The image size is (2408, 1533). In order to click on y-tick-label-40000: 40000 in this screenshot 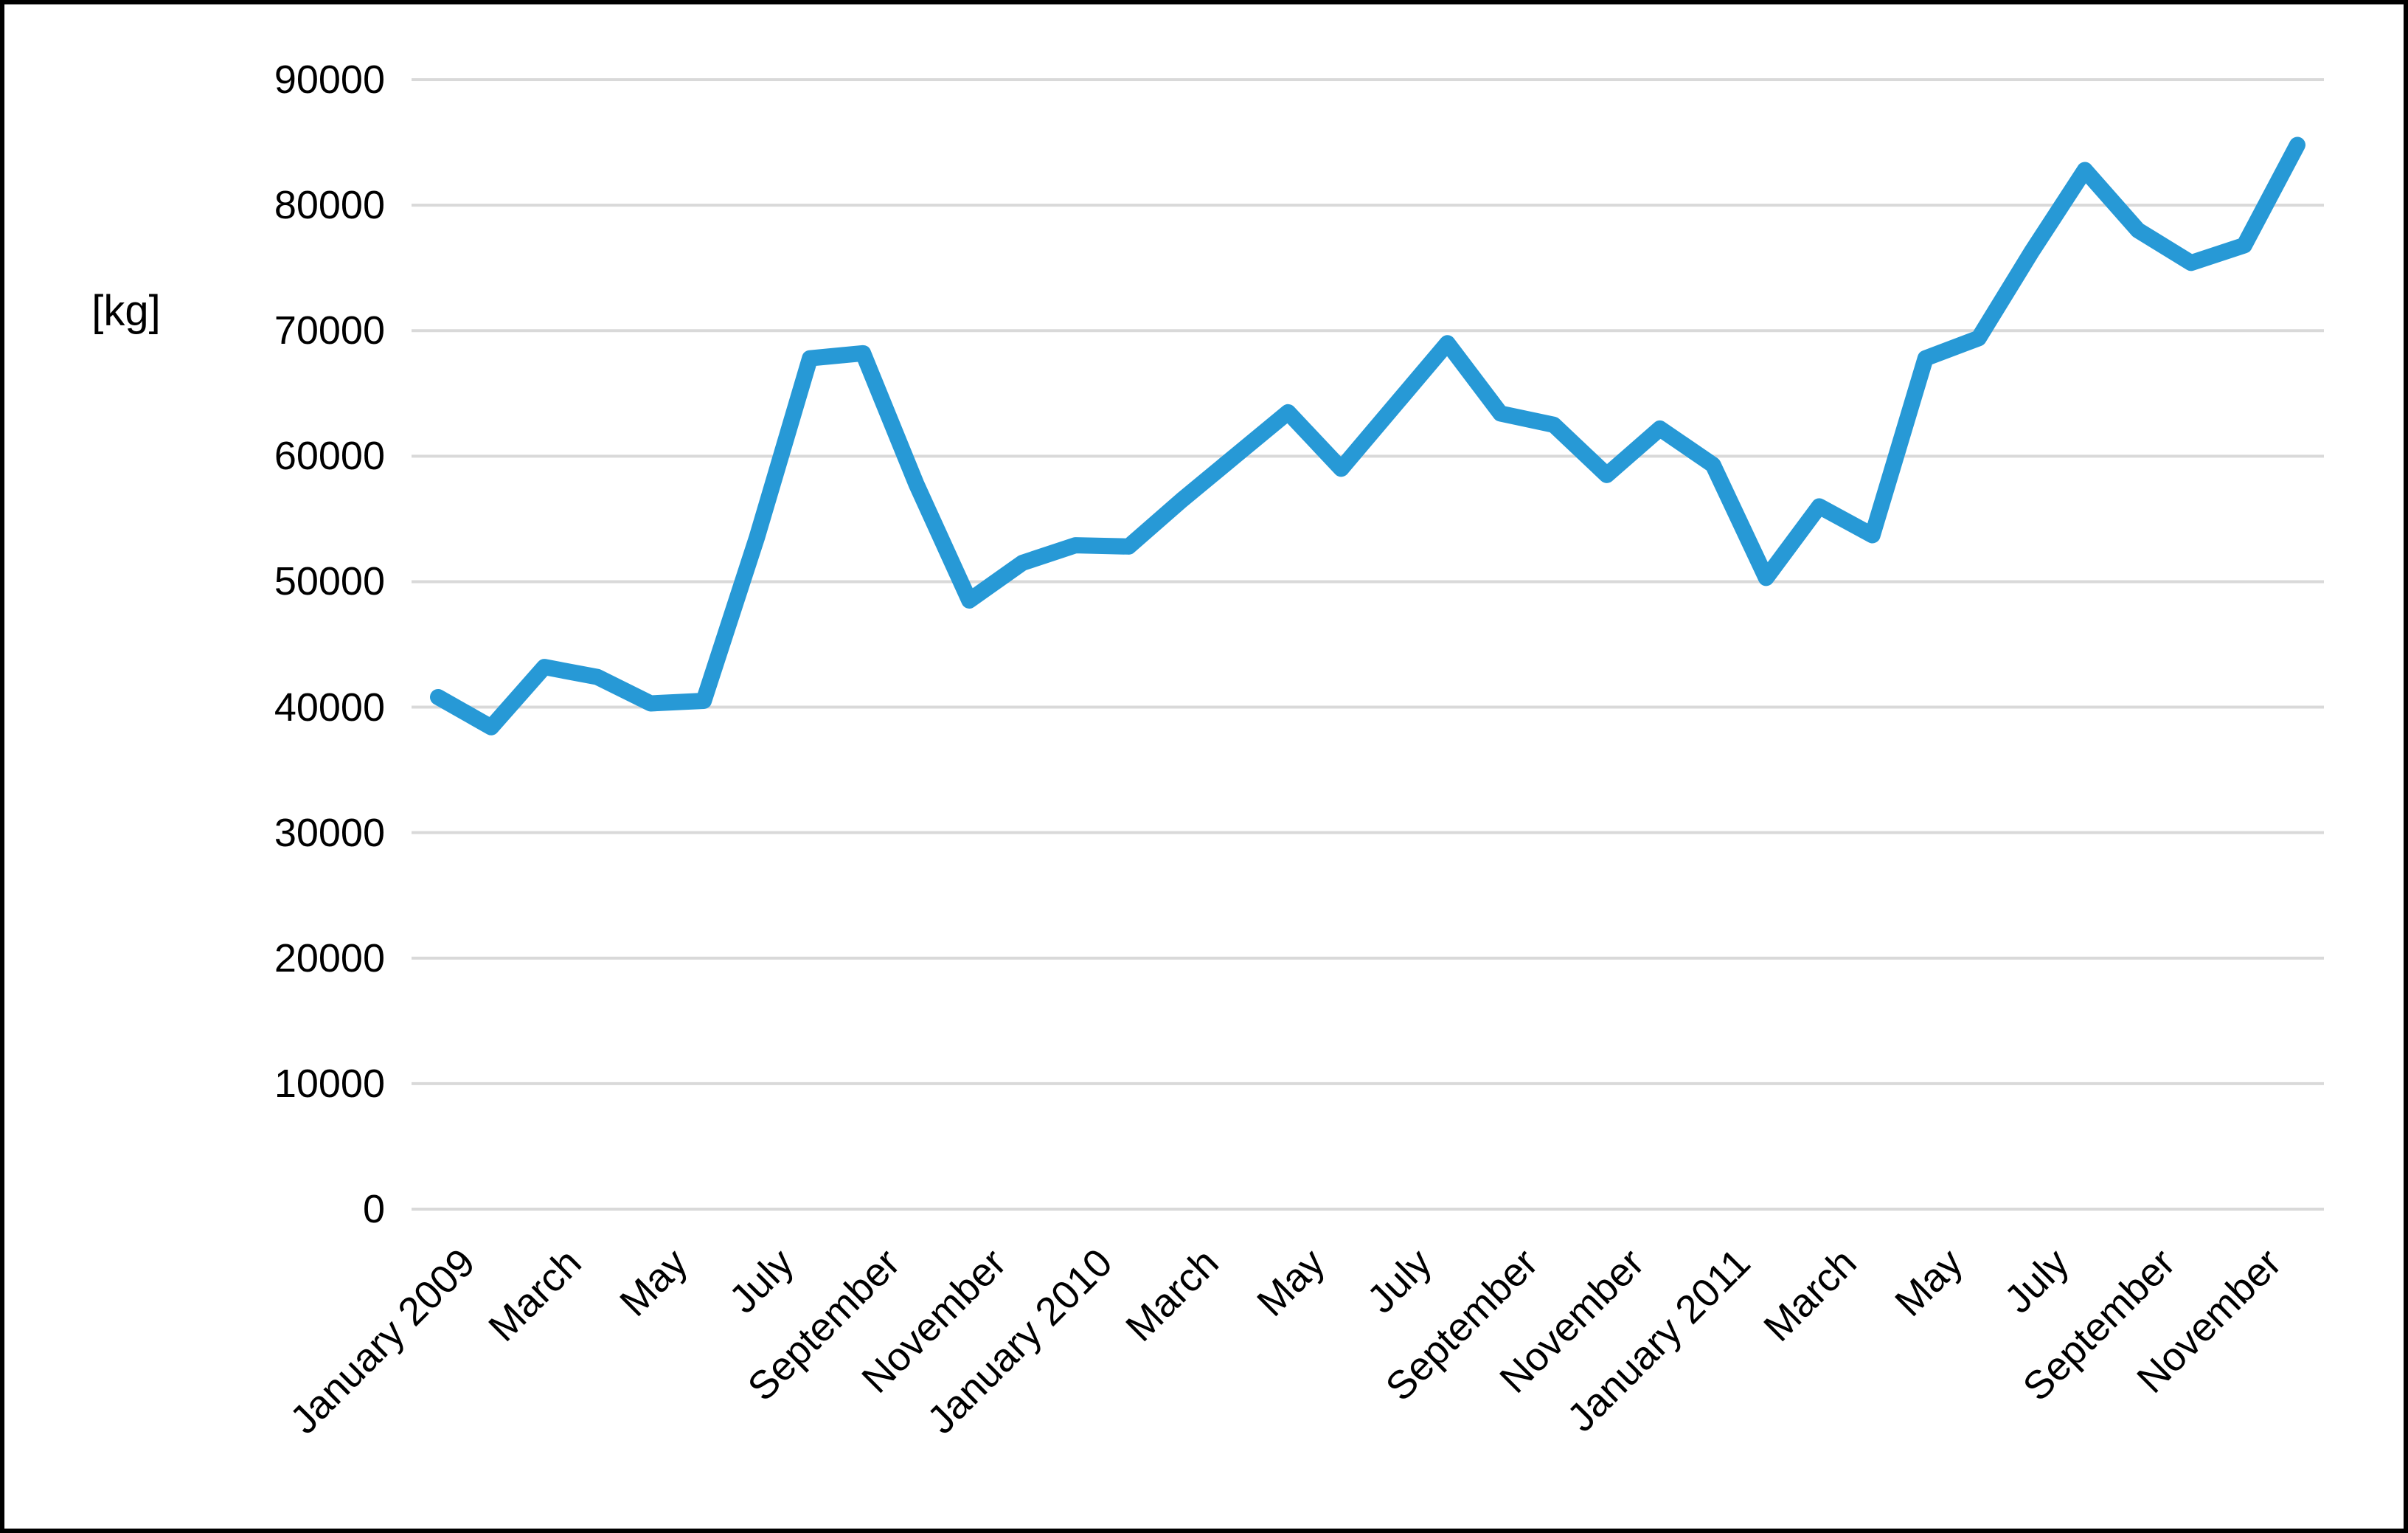, I will do `click(329, 707)`.